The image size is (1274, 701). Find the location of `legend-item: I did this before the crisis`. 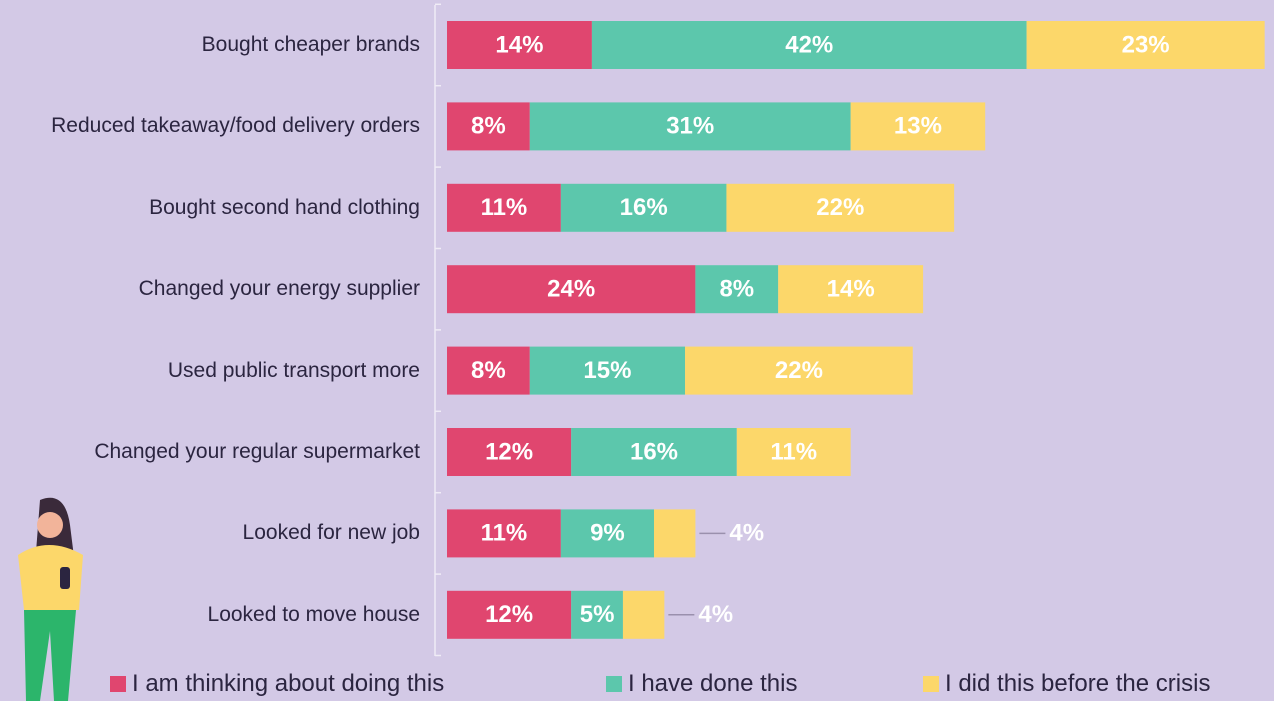

legend-item: I did this before the crisis is located at coordinates (1066, 684).